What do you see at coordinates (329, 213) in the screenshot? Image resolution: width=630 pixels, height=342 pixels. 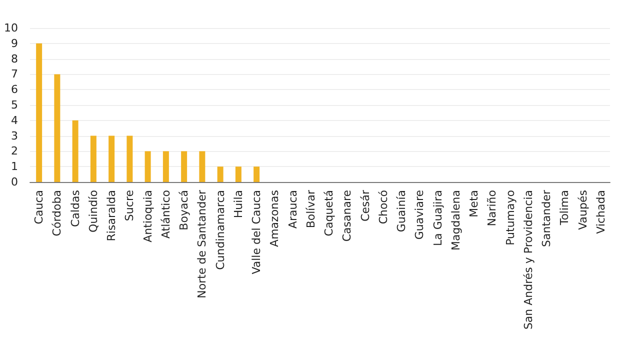 I see `x-tick-label: Caquetá` at bounding box center [329, 213].